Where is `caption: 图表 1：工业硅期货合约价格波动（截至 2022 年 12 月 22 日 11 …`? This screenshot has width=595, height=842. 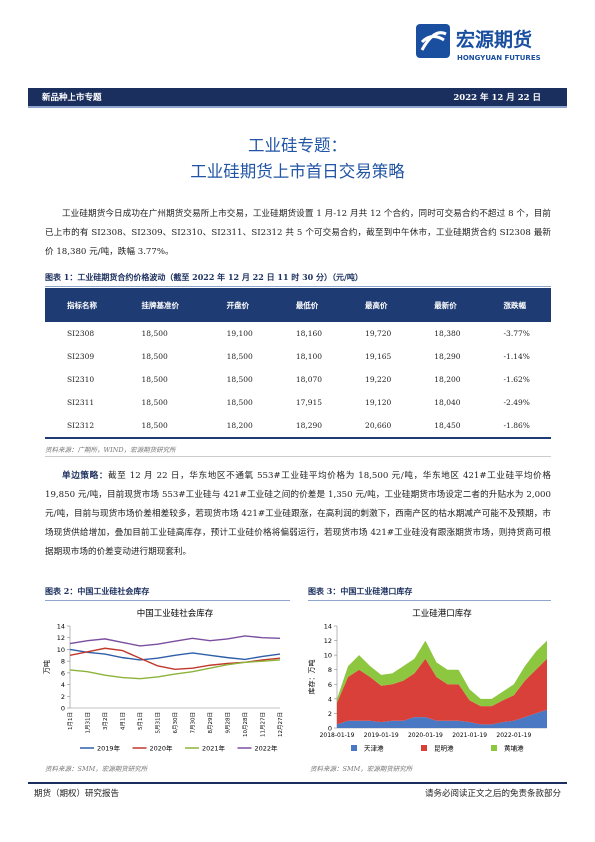 caption: 图表 1：工业硅期货合约价格波动（截至 2022 年 12 月 22 日 11 … is located at coordinates (298, 279).